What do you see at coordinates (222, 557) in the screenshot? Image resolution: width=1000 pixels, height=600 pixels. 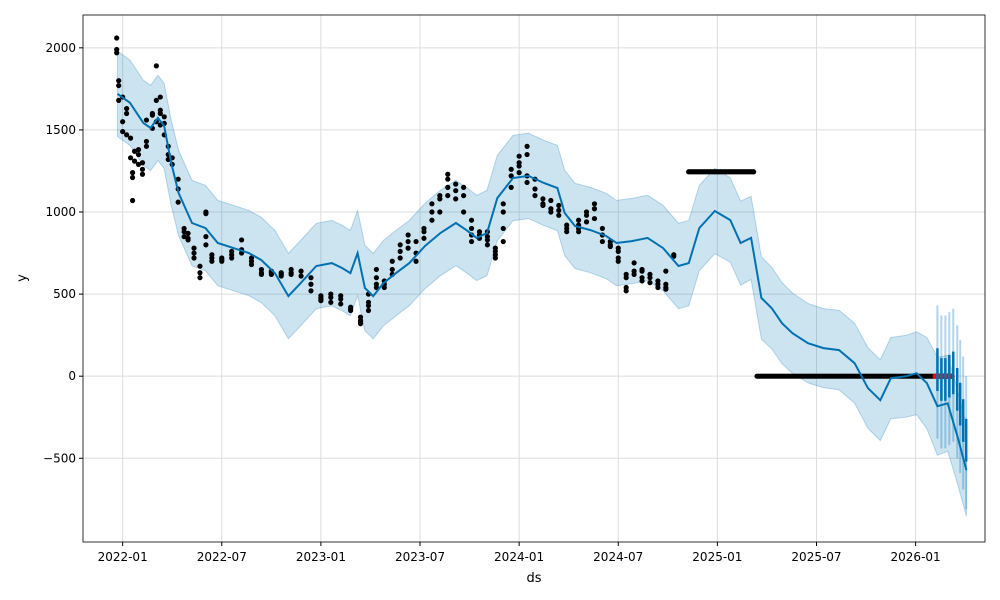 I see `x-tick-label: 2022-07` at bounding box center [222, 557].